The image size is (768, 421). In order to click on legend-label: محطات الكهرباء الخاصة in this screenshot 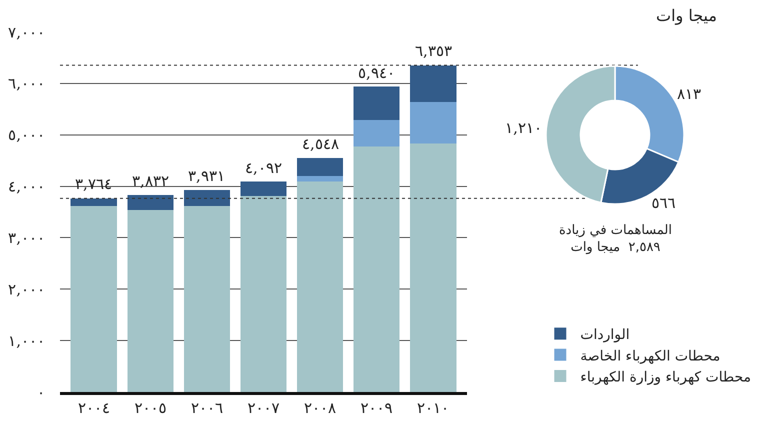, I will do `click(650, 356)`.